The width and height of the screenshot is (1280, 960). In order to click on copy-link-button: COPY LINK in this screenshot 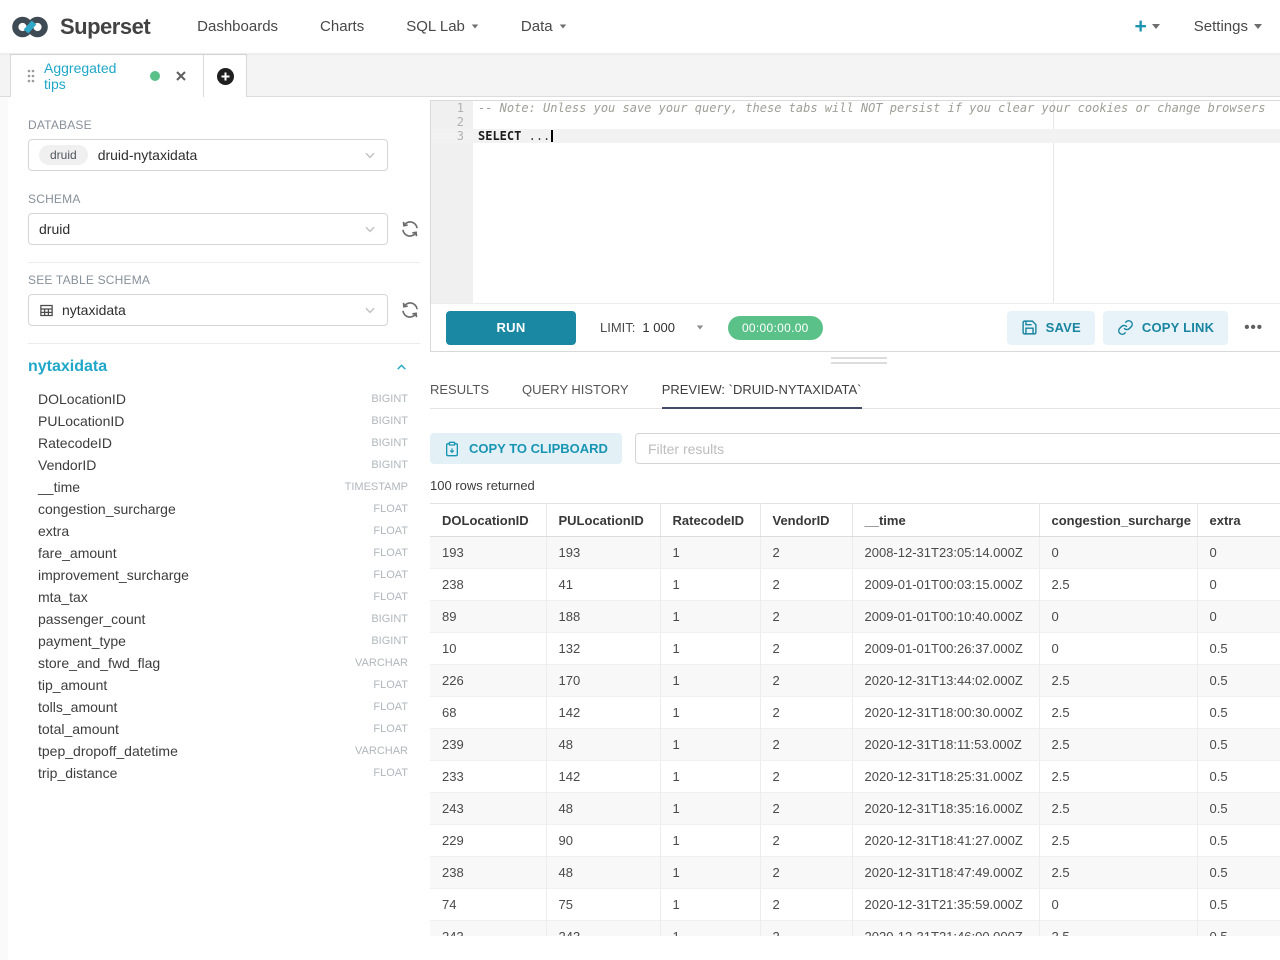, I will do `click(1165, 327)`.